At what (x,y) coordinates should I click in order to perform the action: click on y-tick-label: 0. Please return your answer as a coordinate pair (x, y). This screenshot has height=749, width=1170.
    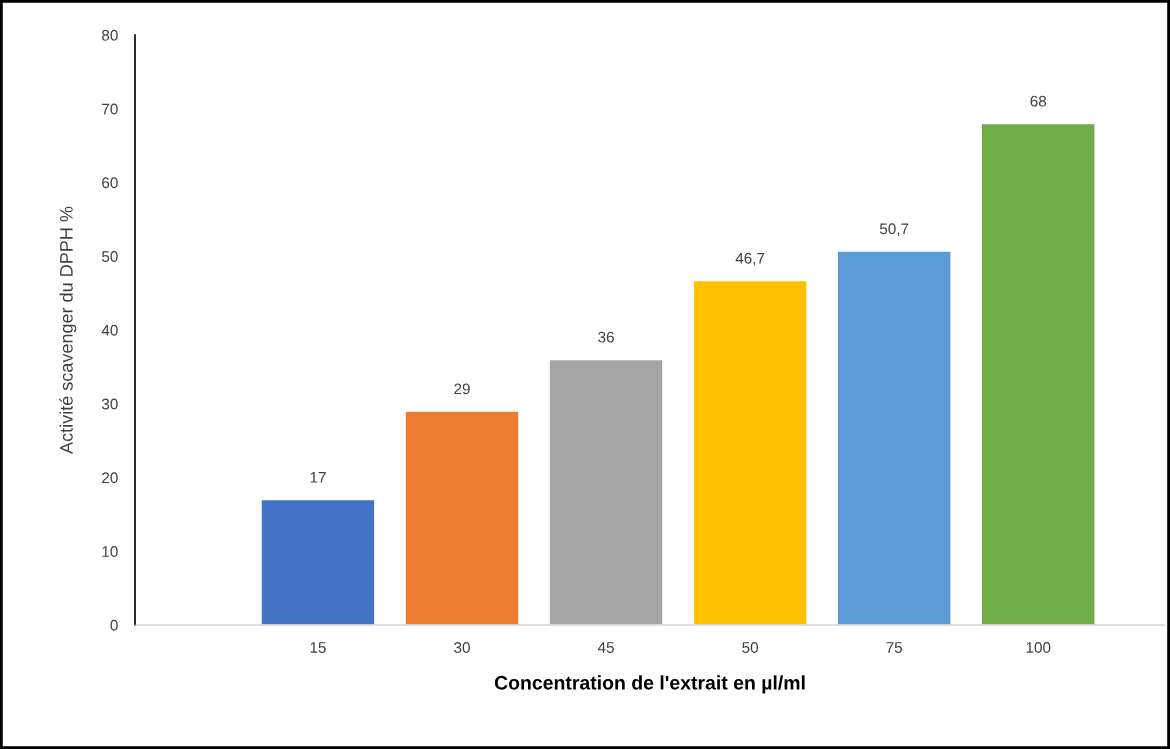
    Looking at the image, I should click on (114, 625).